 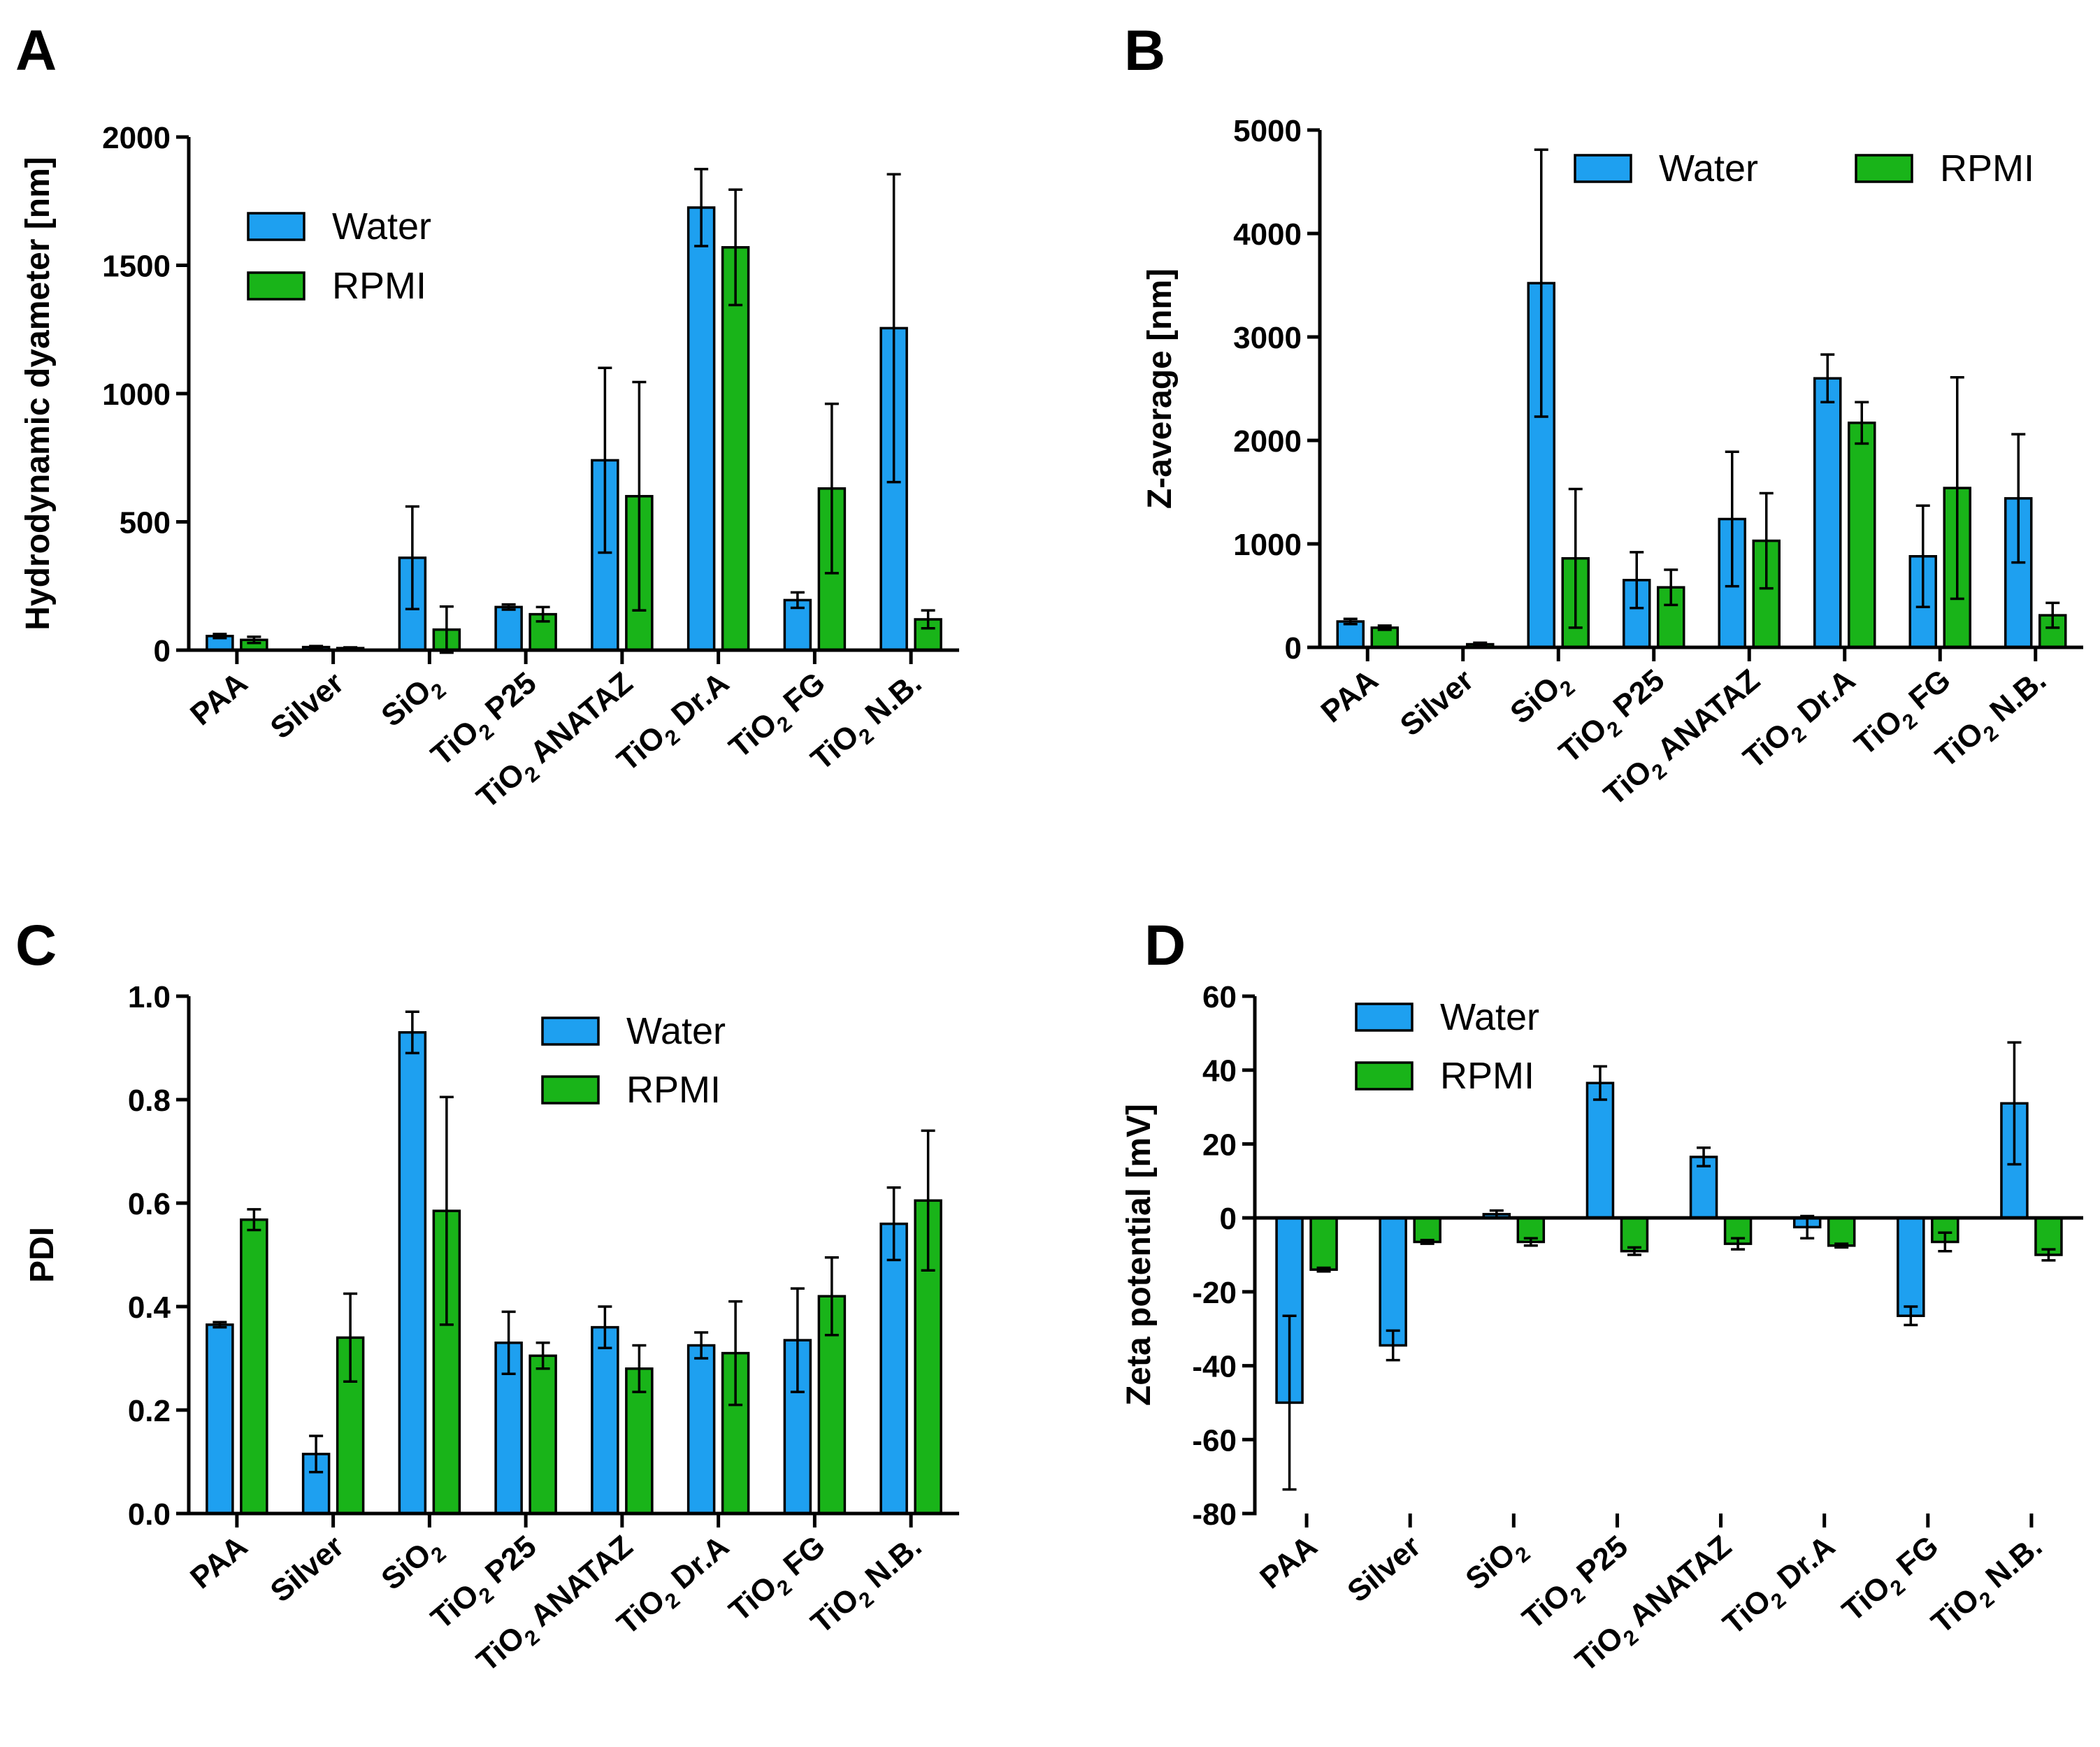 What do you see at coordinates (1577, 1585) in the screenshot?
I see `category-label: TiO2 P25` at bounding box center [1577, 1585].